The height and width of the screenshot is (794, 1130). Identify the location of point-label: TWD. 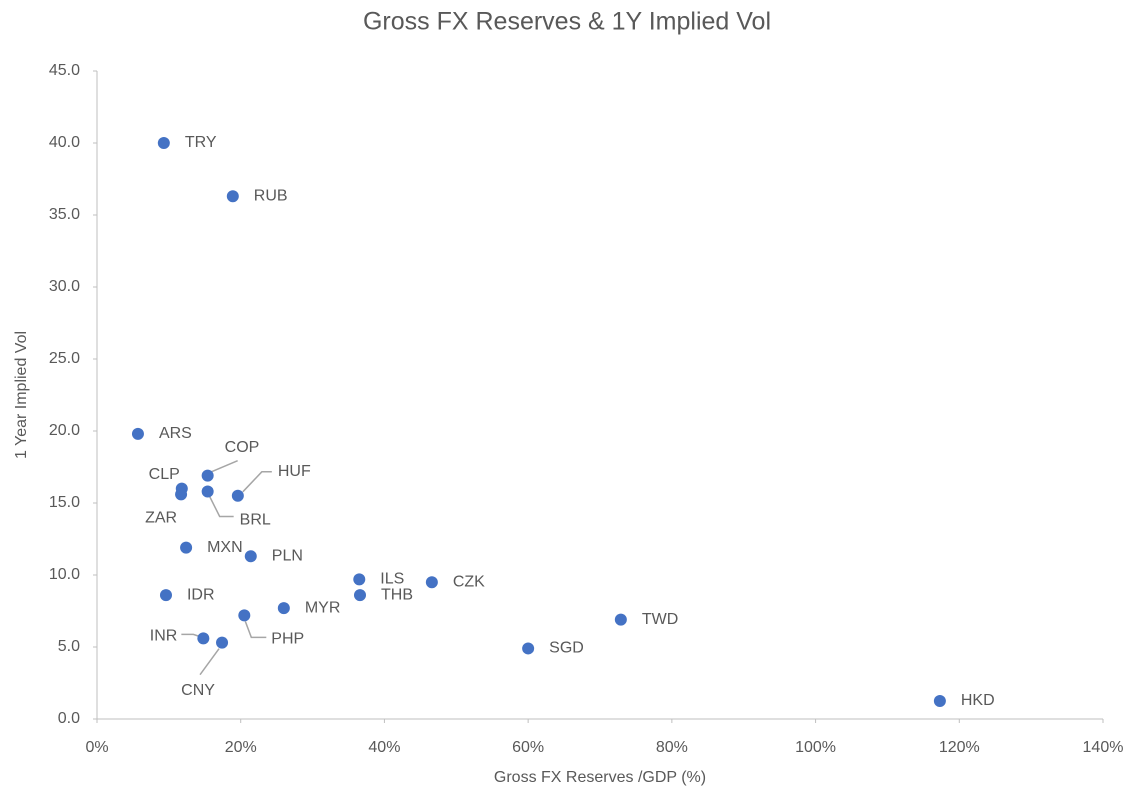
(660, 619).